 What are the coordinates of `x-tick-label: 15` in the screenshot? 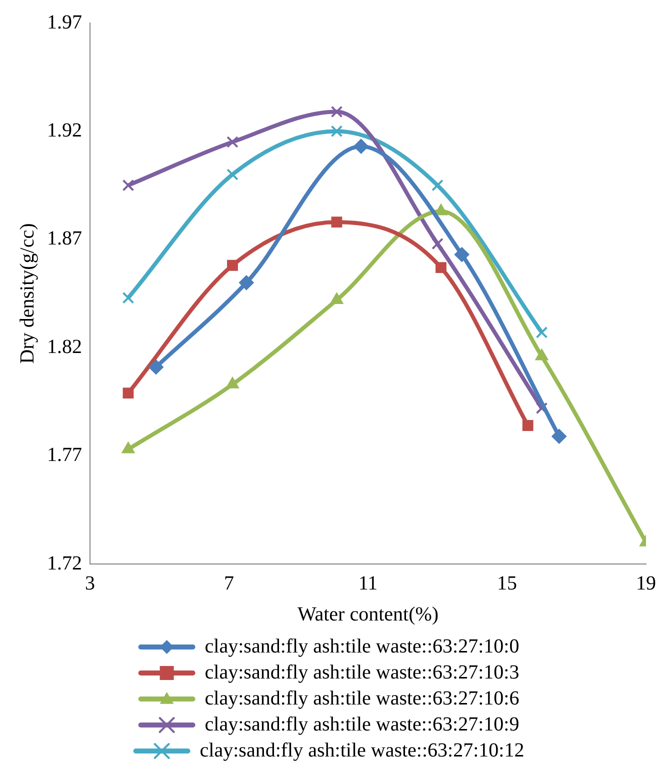 It's located at (507, 583).